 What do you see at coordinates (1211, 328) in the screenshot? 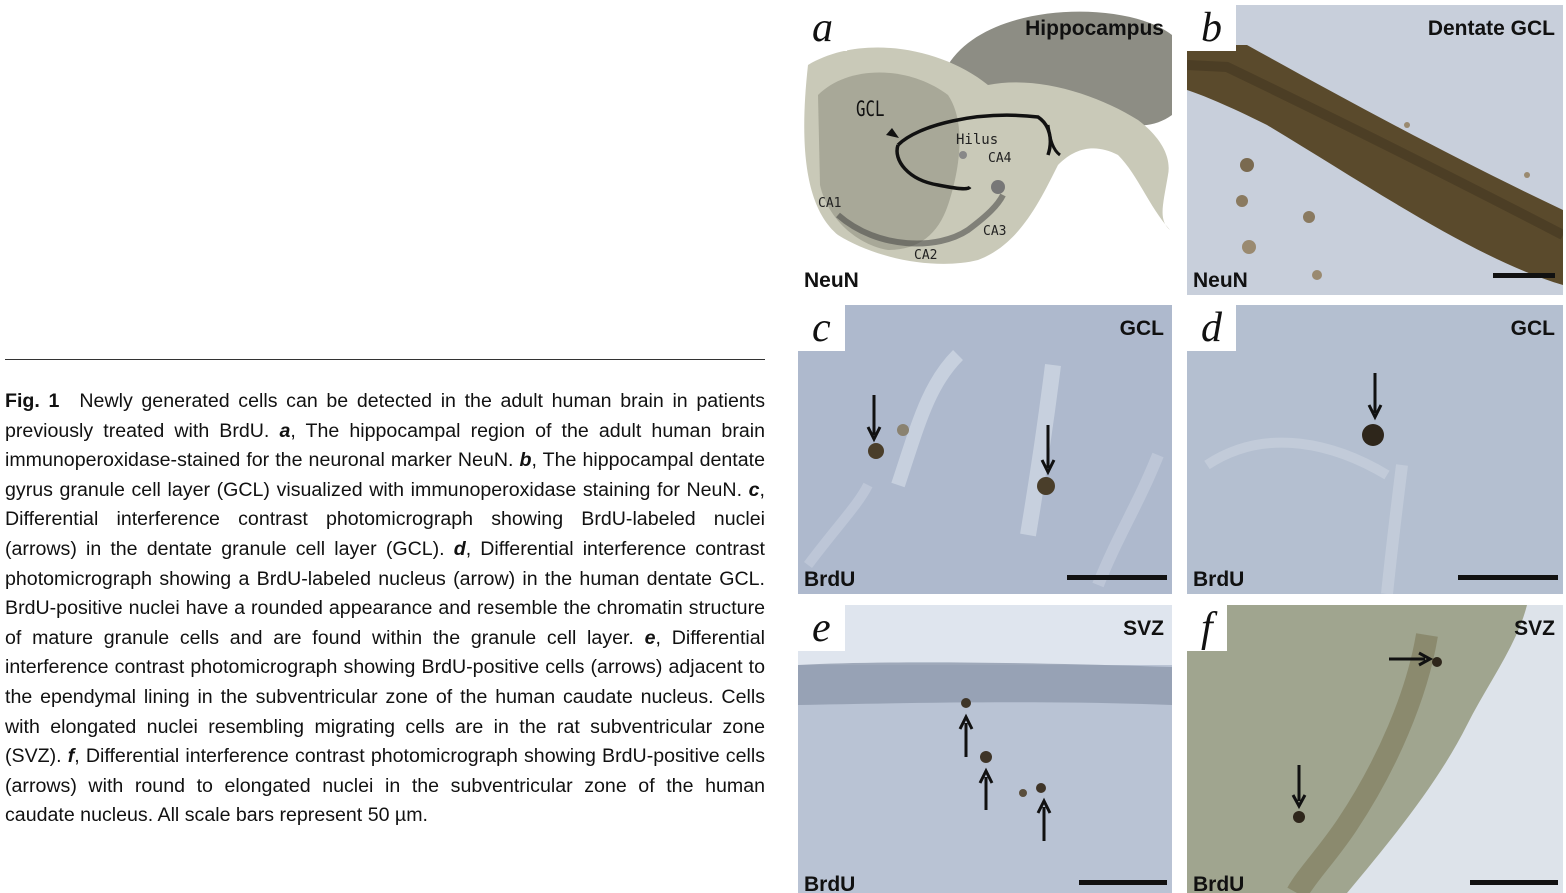
I see `panel-d-letter: d` at bounding box center [1211, 328].